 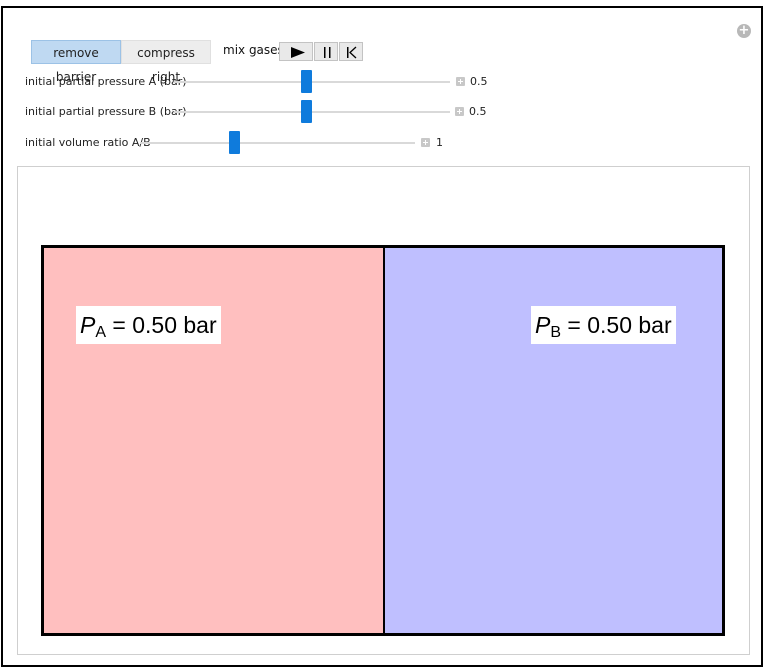 I want to click on pressure-b-label: initial partial pressure B (bar), so click(x=106, y=111).